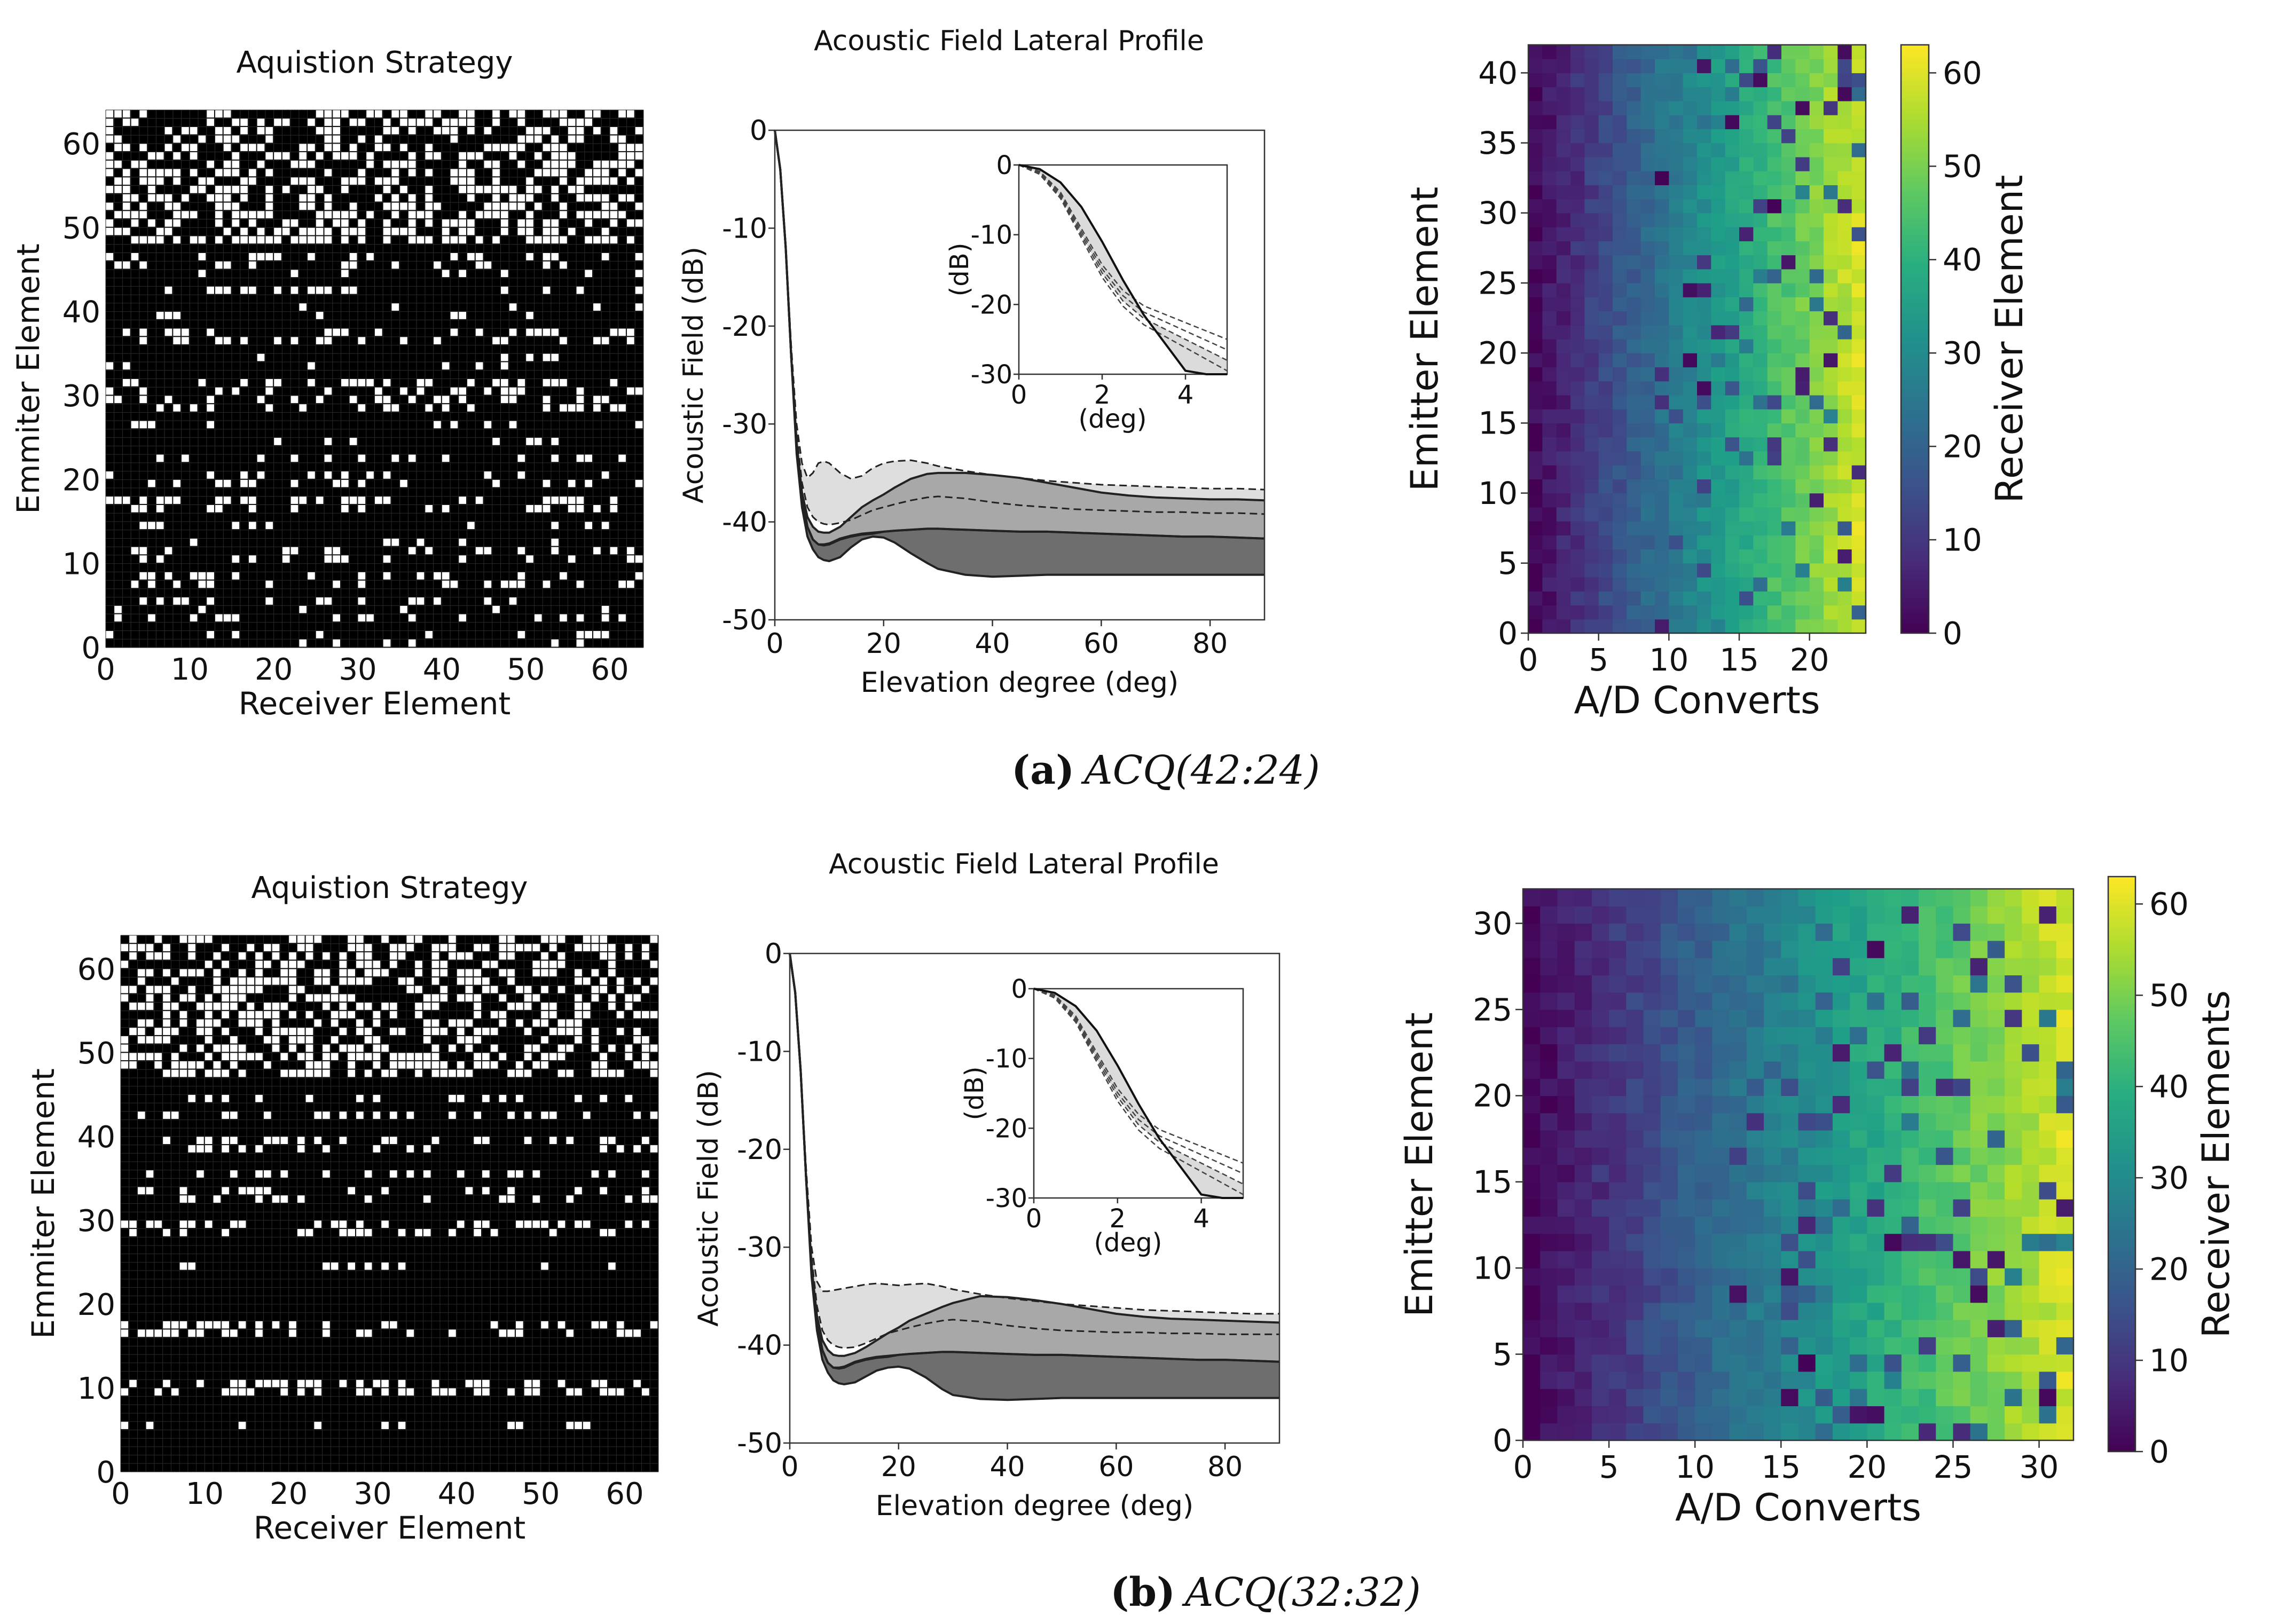 This screenshot has height=1624, width=2270. I want to click on acq-ytick-label: 40, so click(96, 1137).